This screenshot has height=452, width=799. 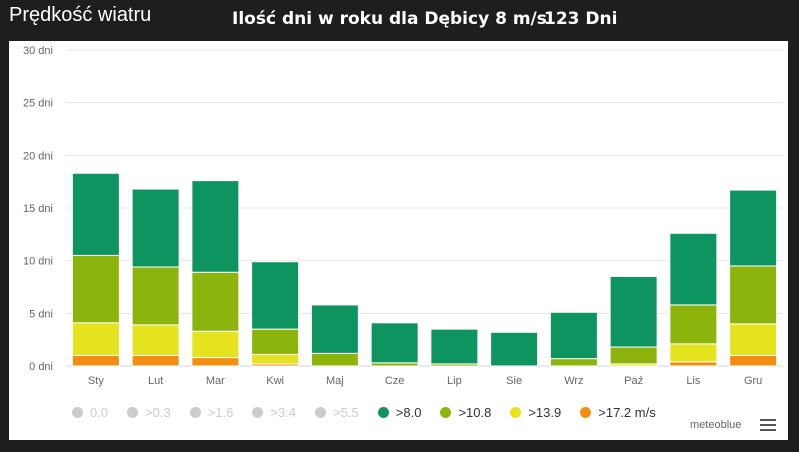 I want to click on legend-item: >3.4, so click(x=274, y=412).